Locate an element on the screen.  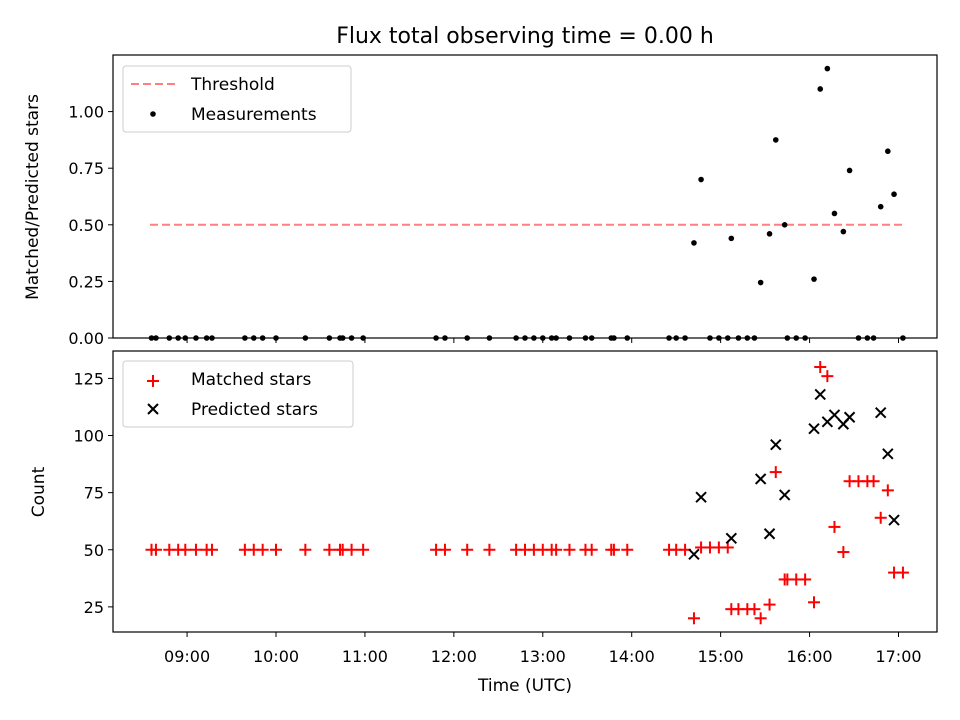
top-ytick-label: 0.25 is located at coordinates (86, 281).